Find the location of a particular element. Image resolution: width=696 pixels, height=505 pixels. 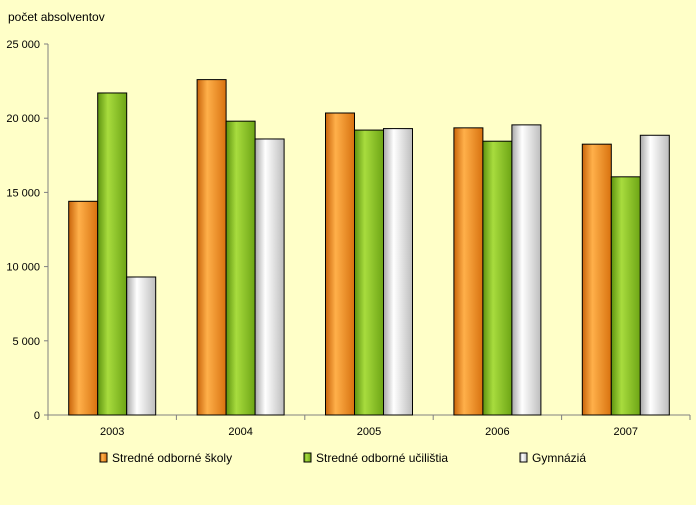

y-tick-label: 5 000 is located at coordinates (26, 342).